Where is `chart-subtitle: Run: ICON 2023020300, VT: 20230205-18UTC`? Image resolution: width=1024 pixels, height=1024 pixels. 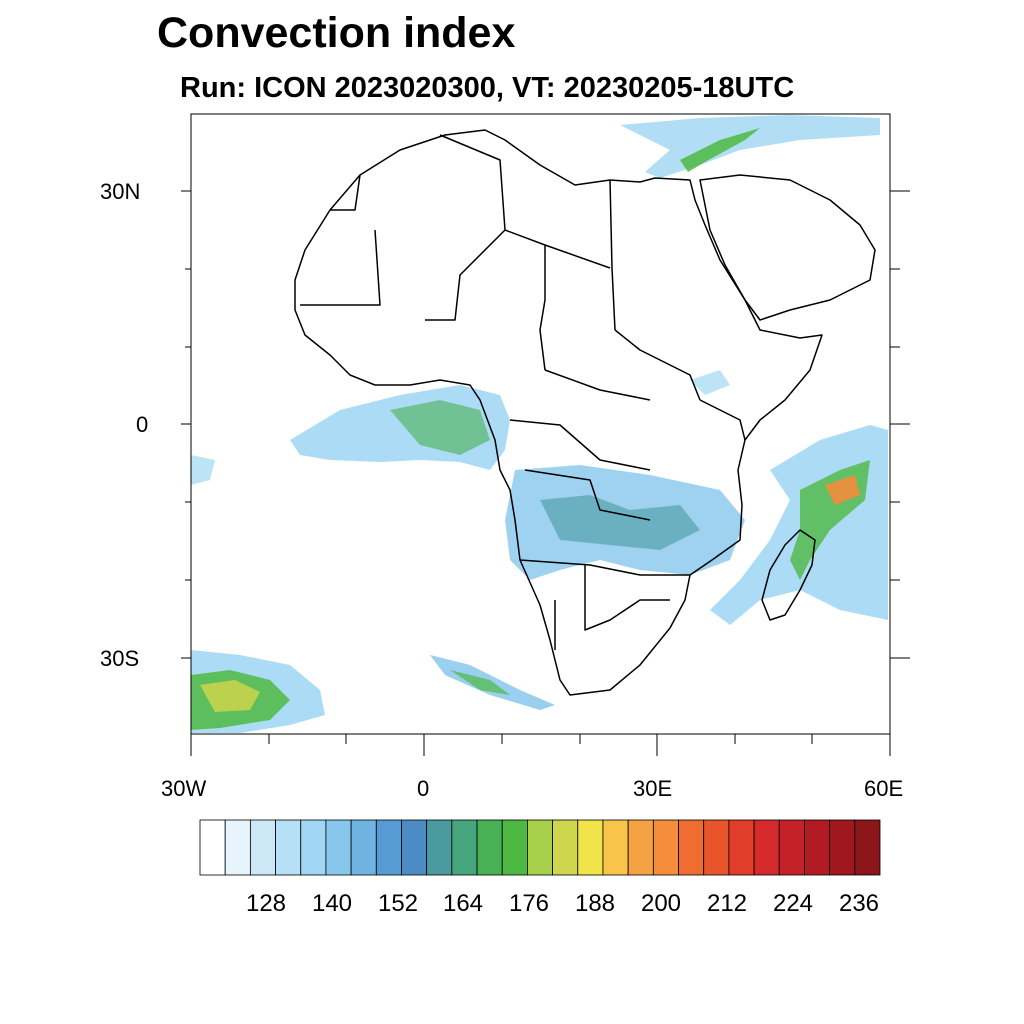
chart-subtitle: Run: ICON 2023020300, VT: 20230205-18UTC is located at coordinates (487, 88).